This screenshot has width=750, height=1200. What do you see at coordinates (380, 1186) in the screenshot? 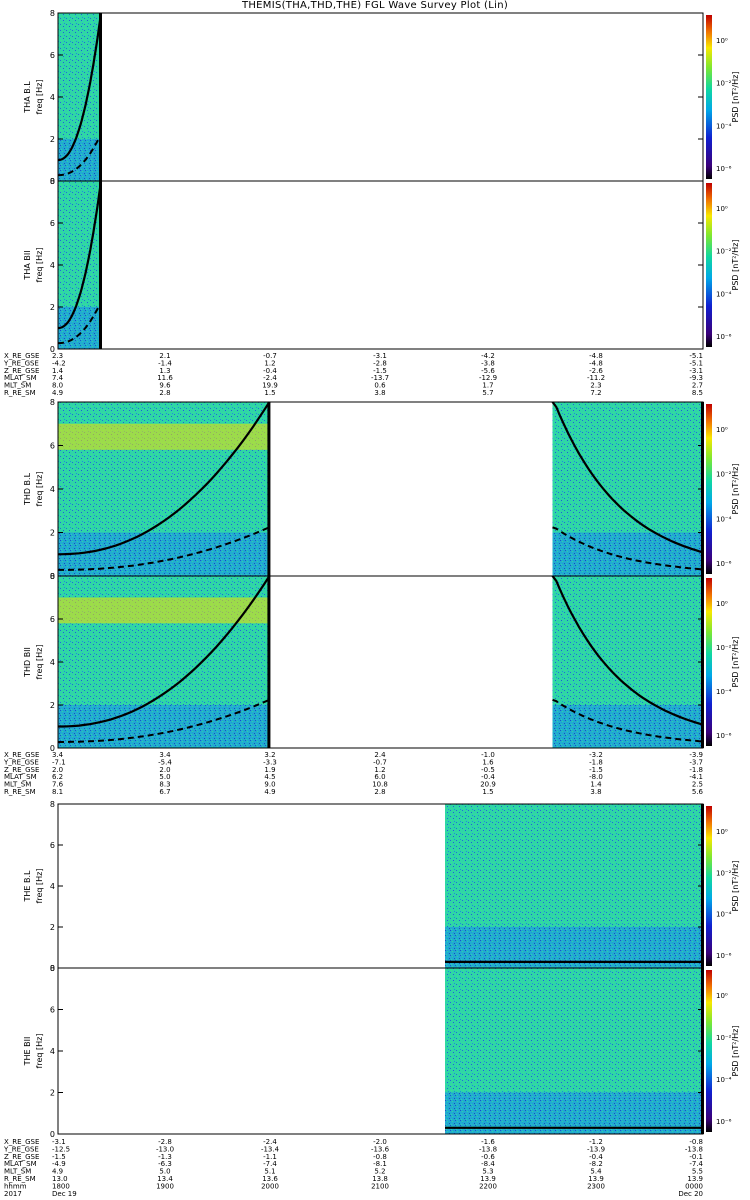
I see `ephemeris-value: 2100` at bounding box center [380, 1186].